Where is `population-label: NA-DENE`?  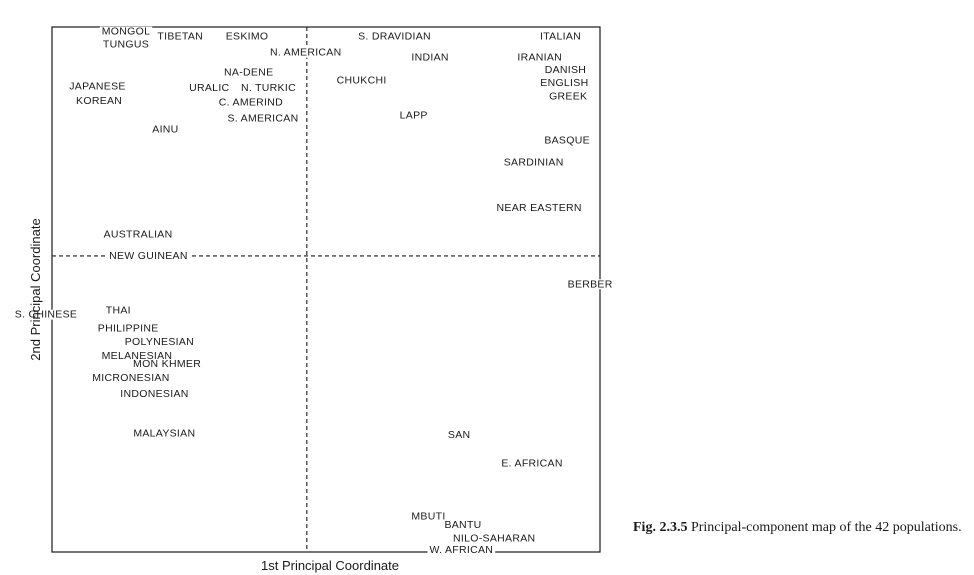
population-label: NA-DENE is located at coordinates (248, 73).